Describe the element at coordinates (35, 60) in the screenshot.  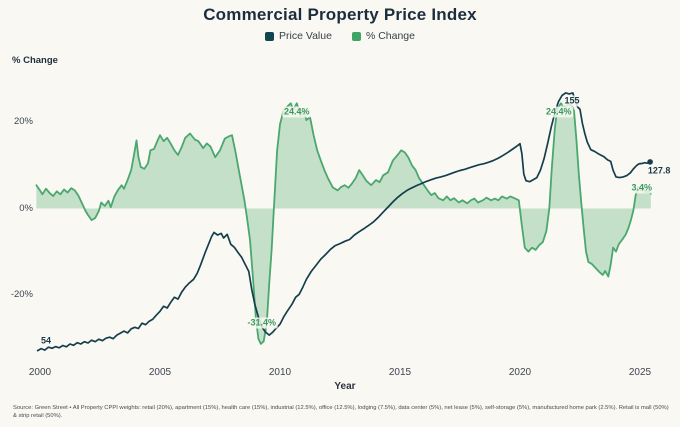
I see `y-axis-title: % Change` at that location.